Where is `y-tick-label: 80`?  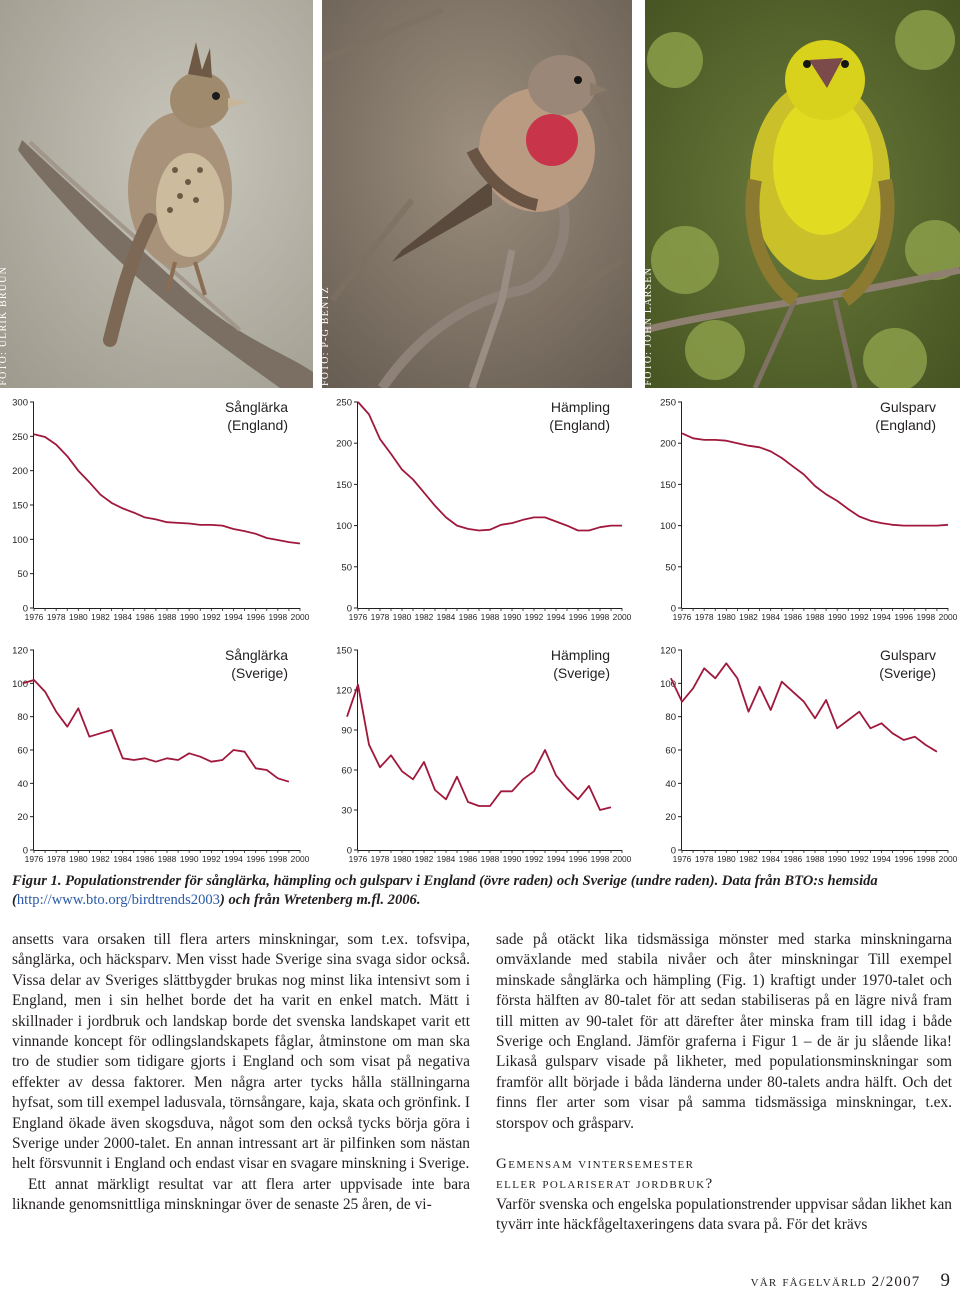
y-tick-label: 80 is located at coordinates (22, 717).